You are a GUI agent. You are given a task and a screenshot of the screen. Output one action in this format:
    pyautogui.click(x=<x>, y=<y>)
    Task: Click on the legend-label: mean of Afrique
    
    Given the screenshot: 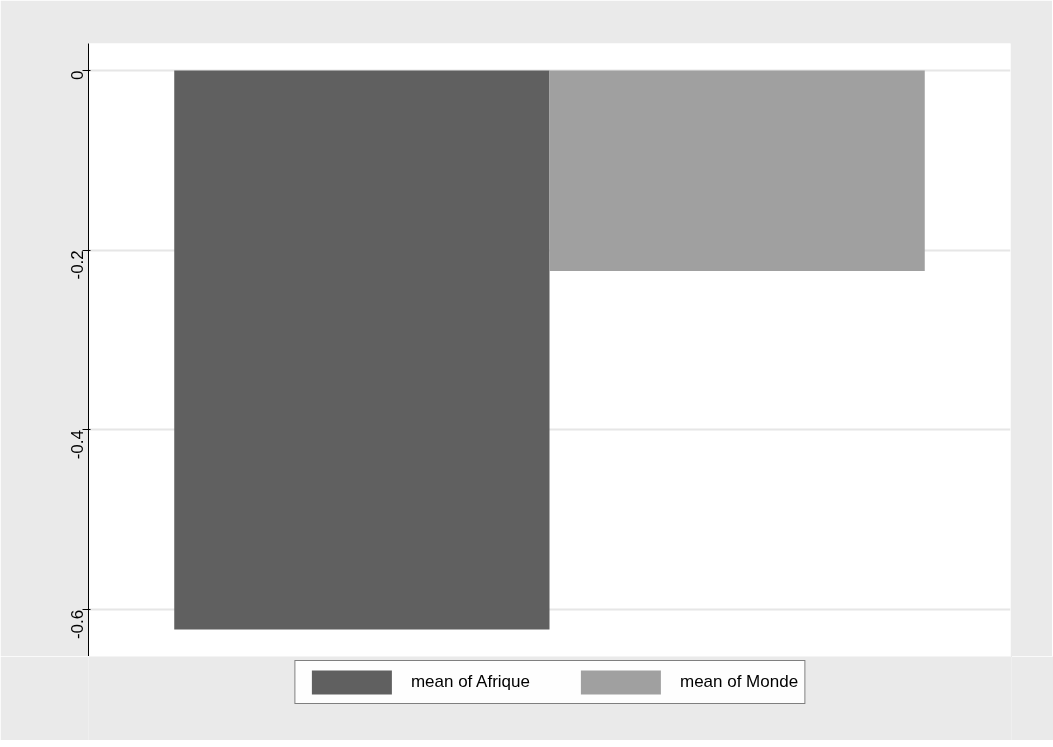 What is the action you would take?
    pyautogui.click(x=470, y=682)
    